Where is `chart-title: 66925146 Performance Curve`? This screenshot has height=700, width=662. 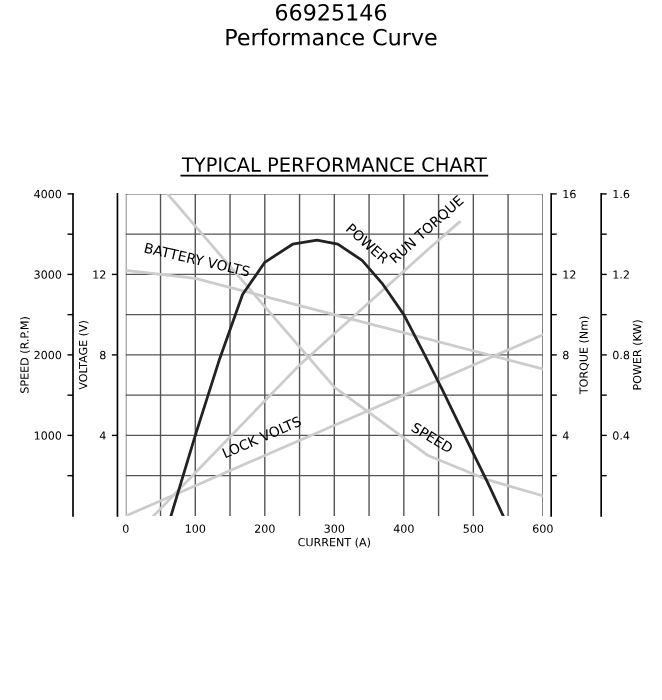
chart-title: 66925146 Performance Curve is located at coordinates (331, 24).